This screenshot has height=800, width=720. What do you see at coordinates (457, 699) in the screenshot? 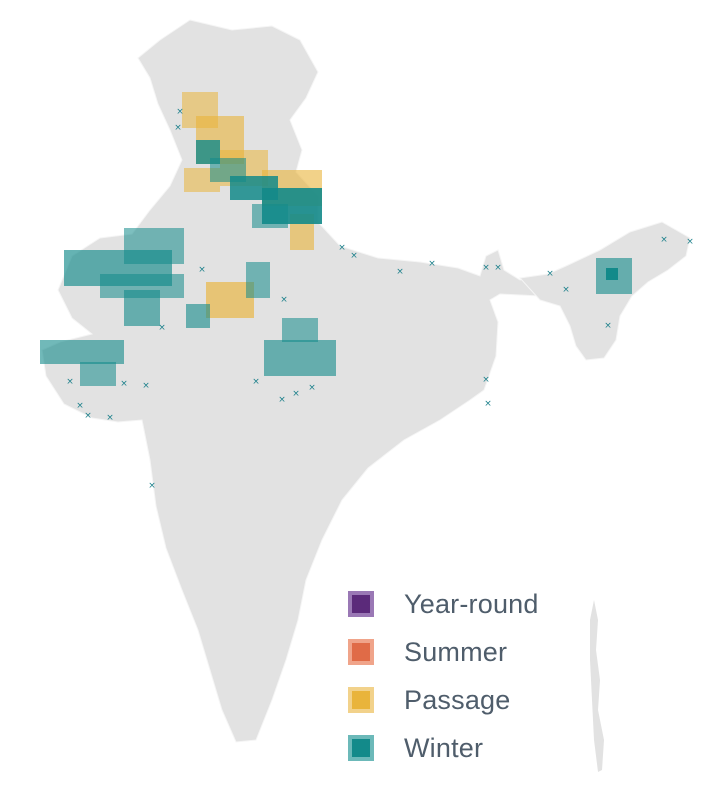
I see `legend-label: Passage` at bounding box center [457, 699].